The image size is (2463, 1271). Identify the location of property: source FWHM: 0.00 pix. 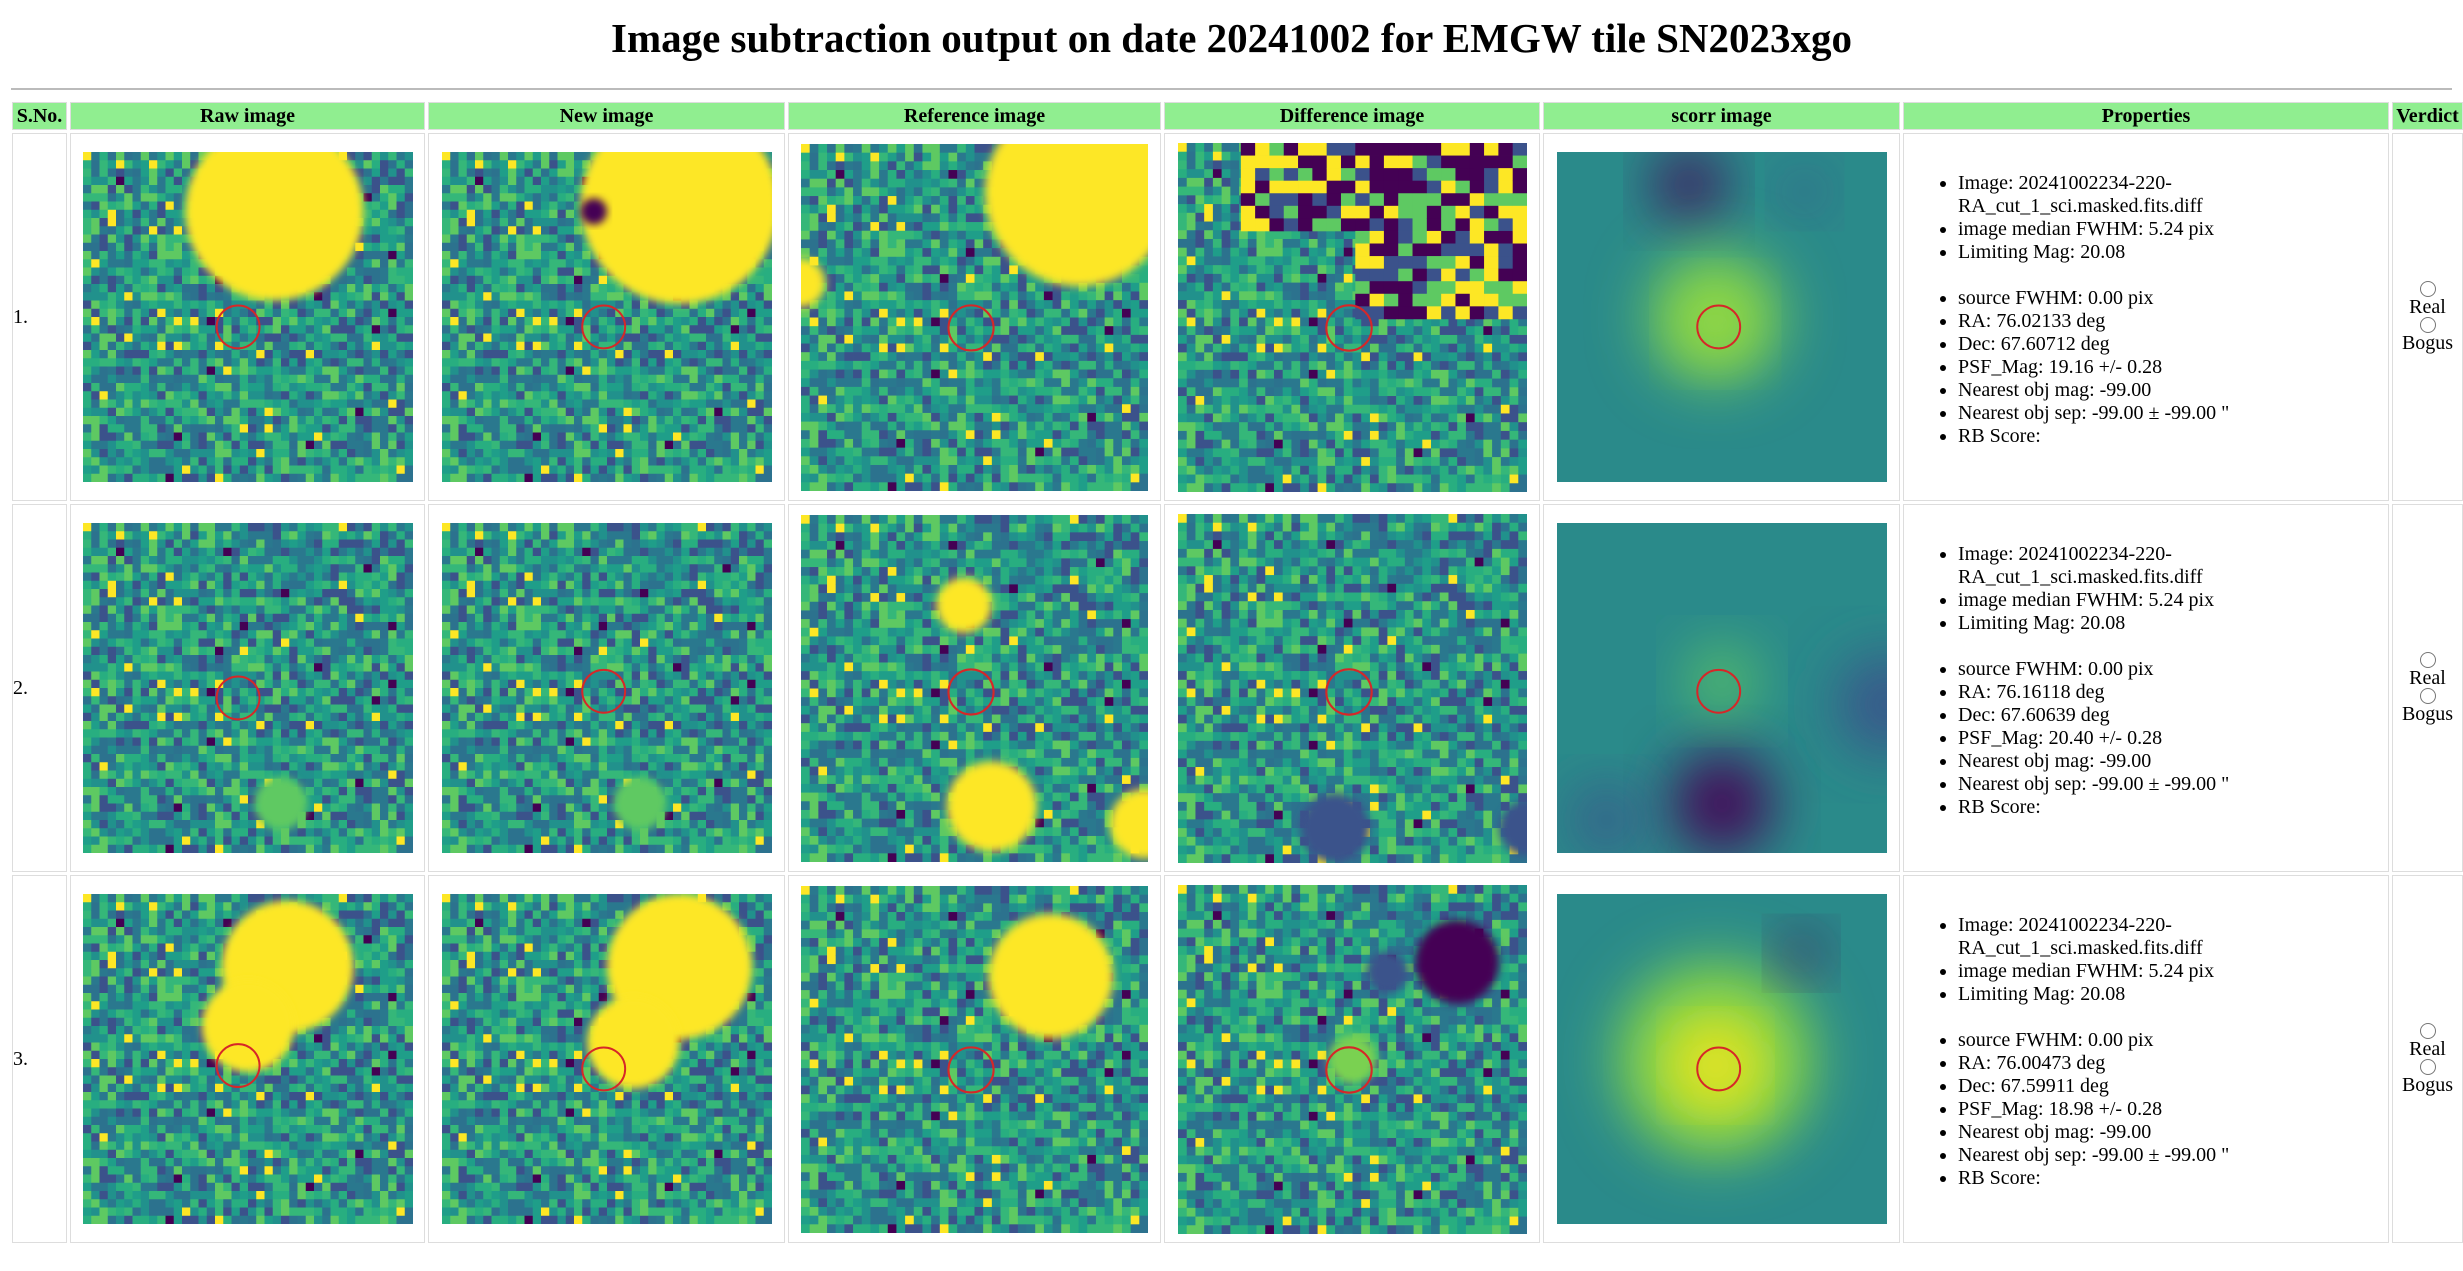
(2173, 1040).